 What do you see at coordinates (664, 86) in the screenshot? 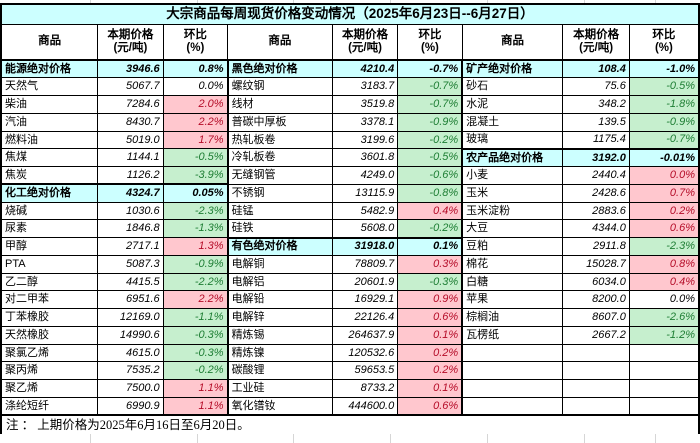
I see `pct-cell: -0.5%` at bounding box center [664, 86].